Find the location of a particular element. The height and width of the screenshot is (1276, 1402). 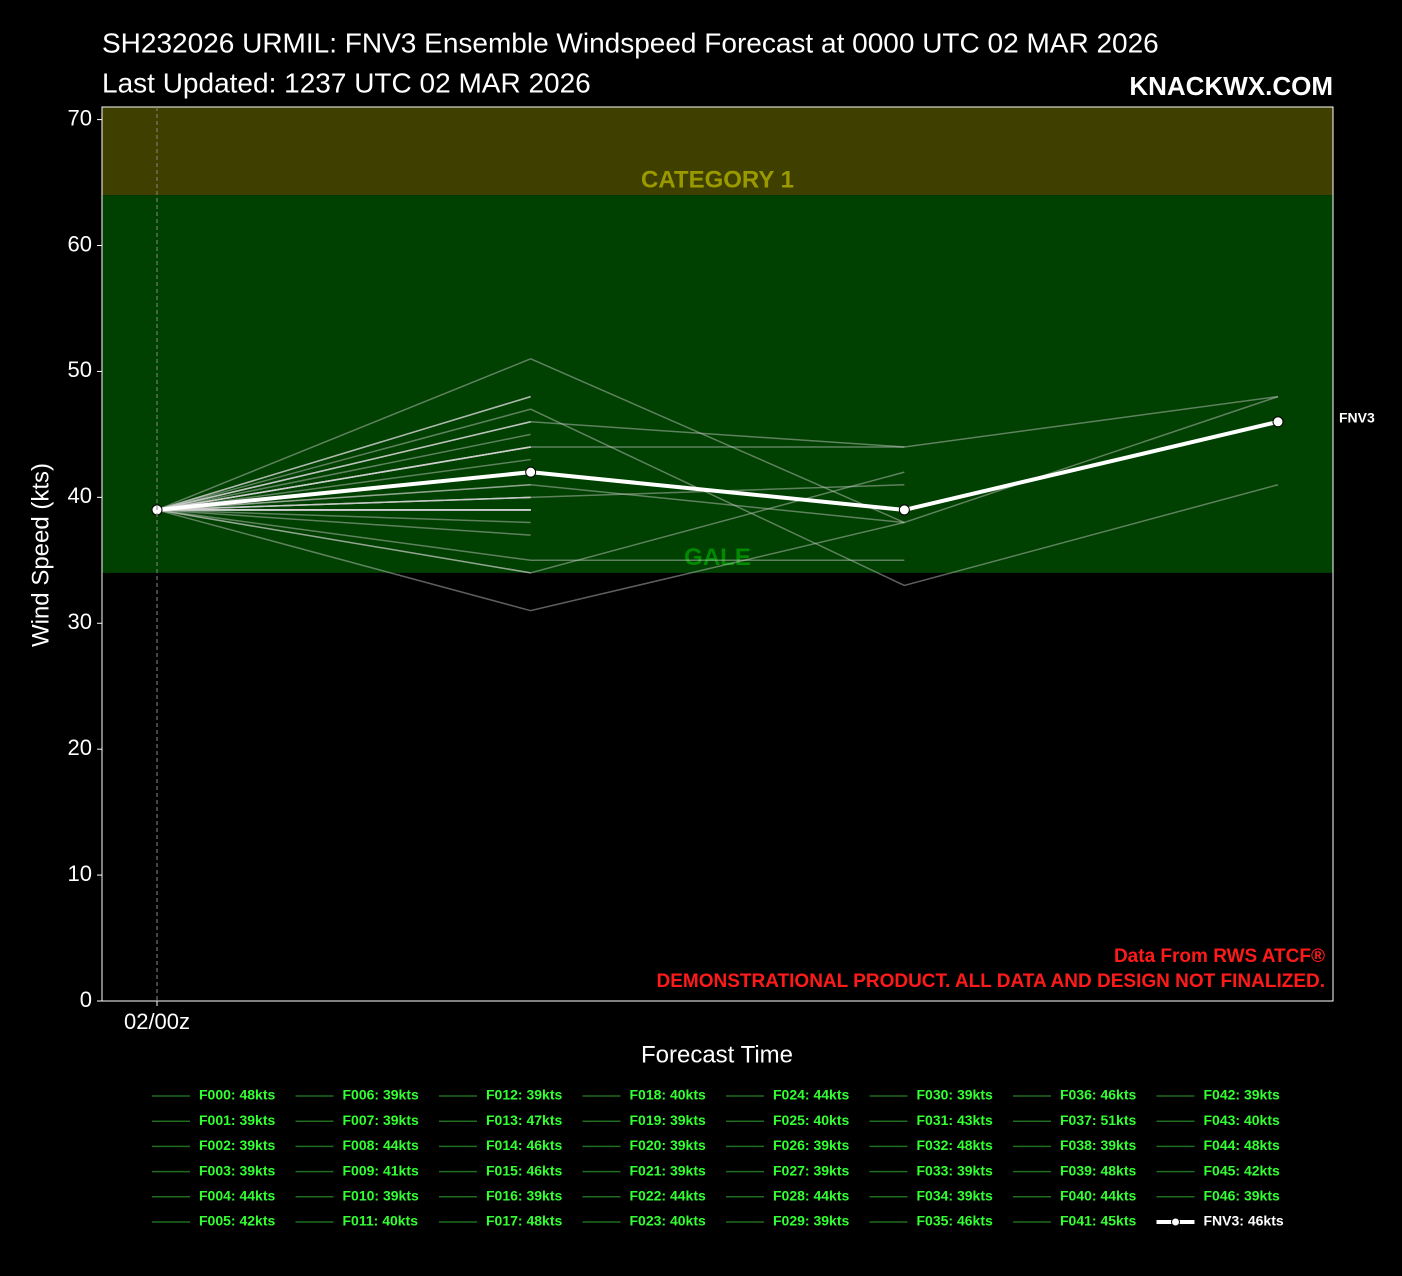

legend-label: F014: 46kts is located at coordinates (524, 1145).